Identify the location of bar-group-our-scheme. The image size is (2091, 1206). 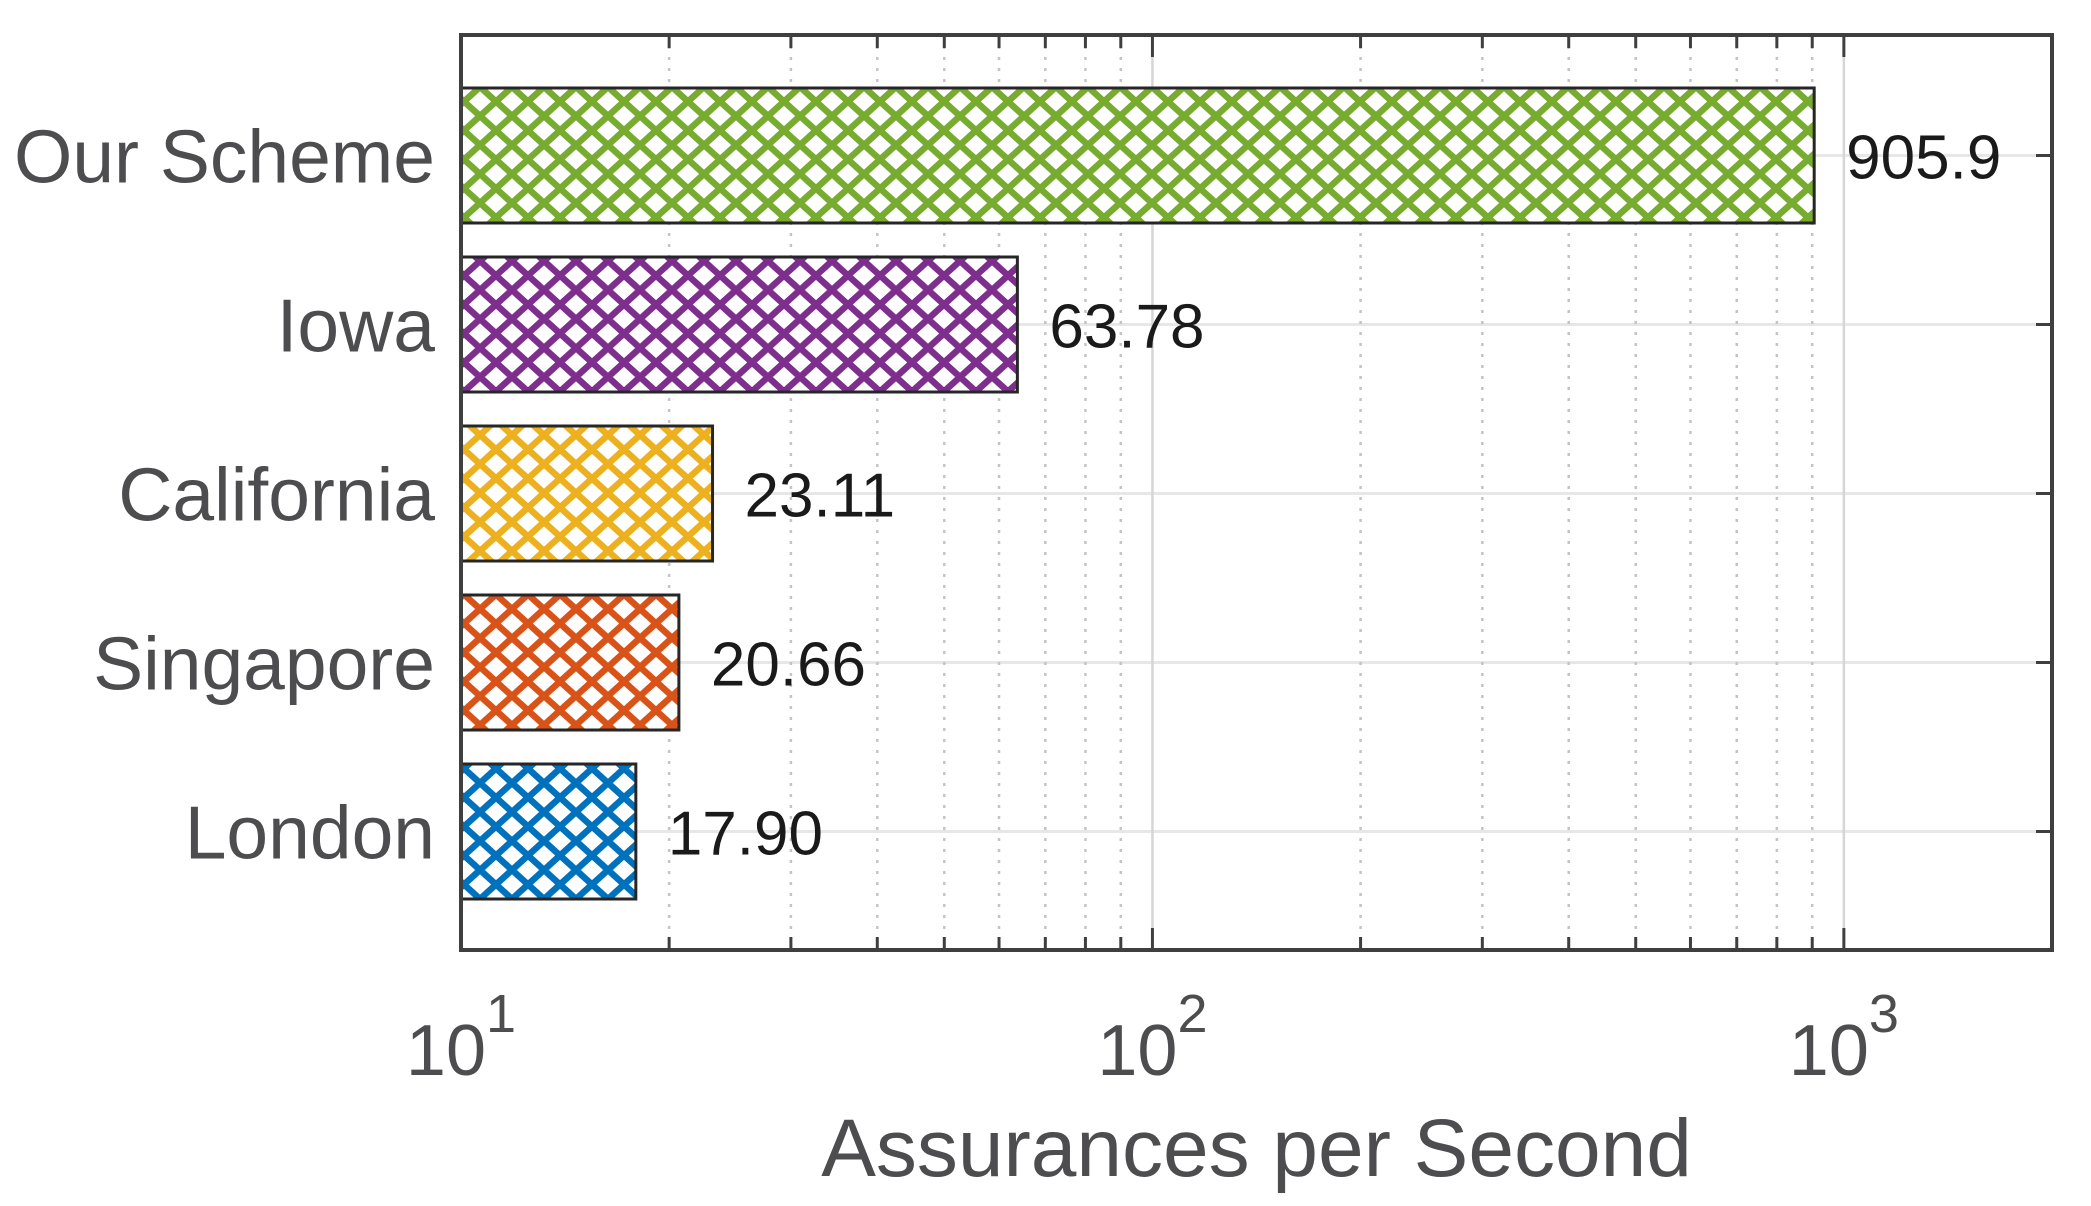
(1137, 155).